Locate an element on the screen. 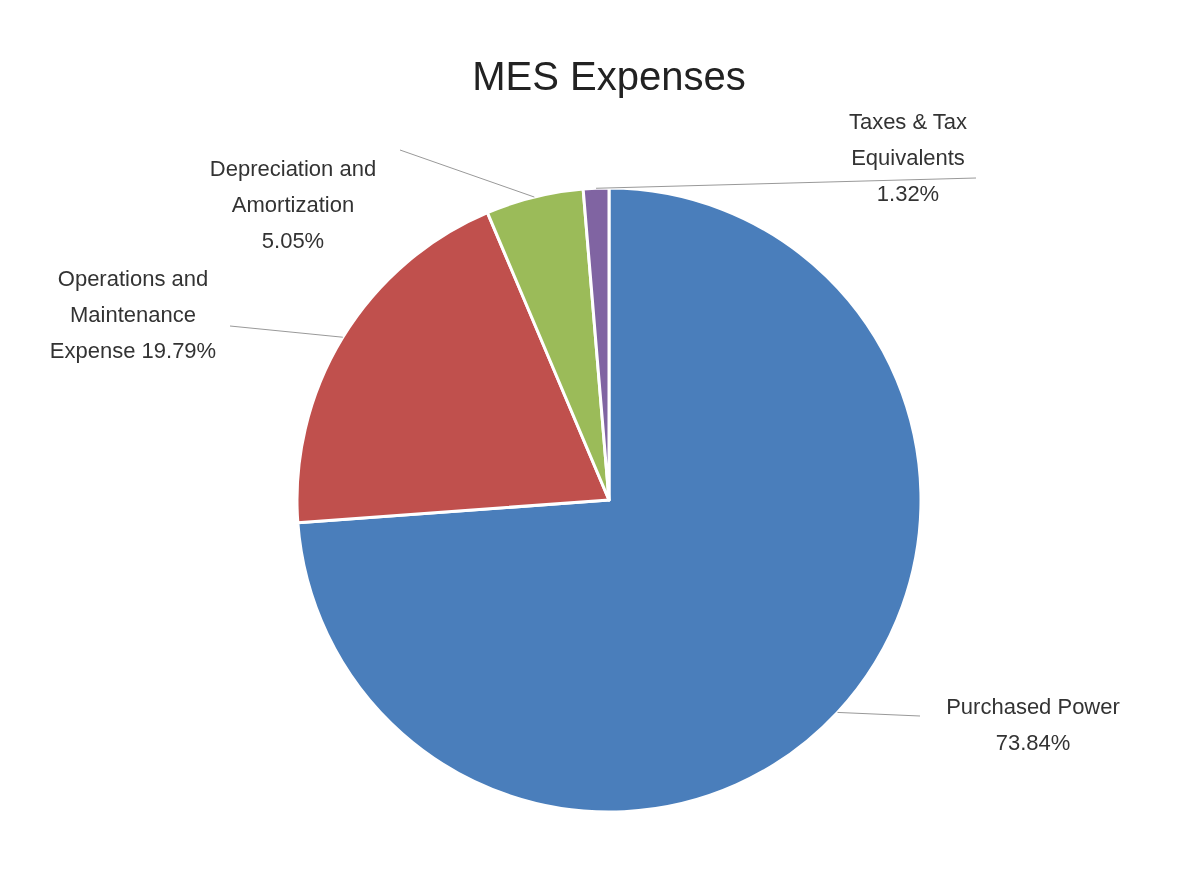 Image resolution: width=1186 pixels, height=877 pixels. slice-label: Operations and Maintenance Expense 19.79% is located at coordinates (133, 314).